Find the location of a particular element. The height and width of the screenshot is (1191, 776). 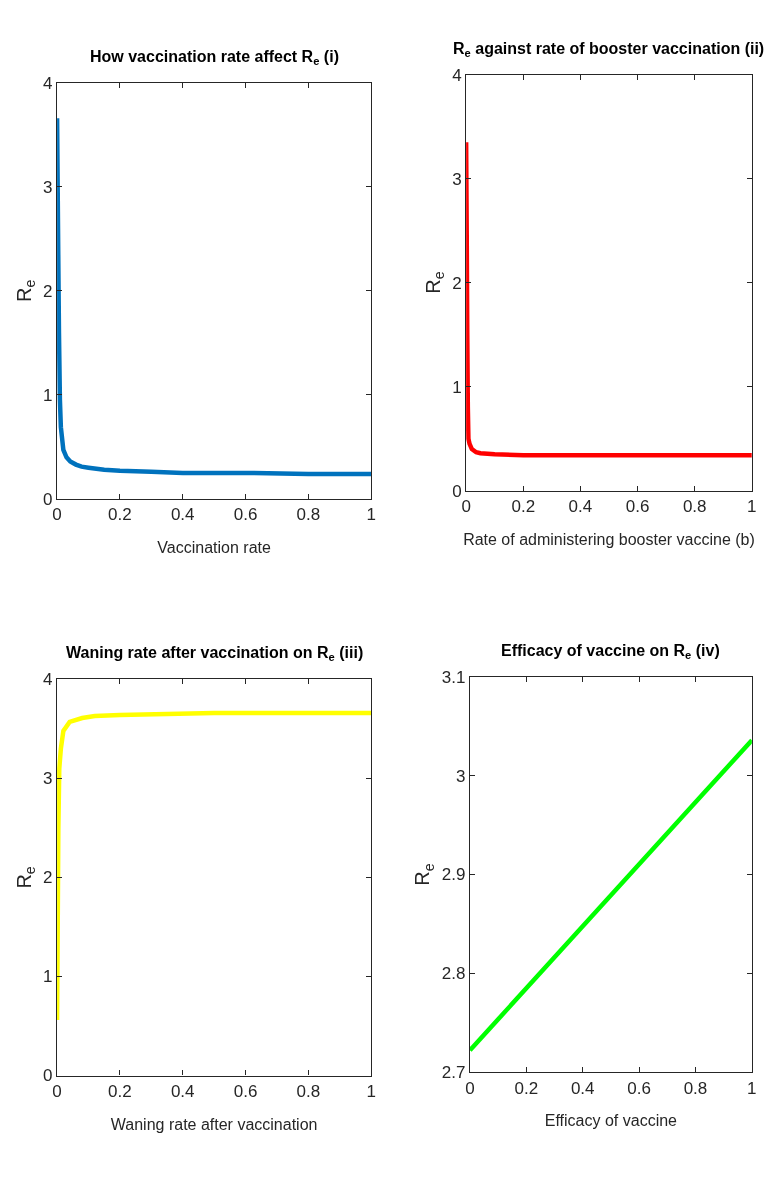

y-tick-label: 2.7 is located at coordinates (453, 1072).